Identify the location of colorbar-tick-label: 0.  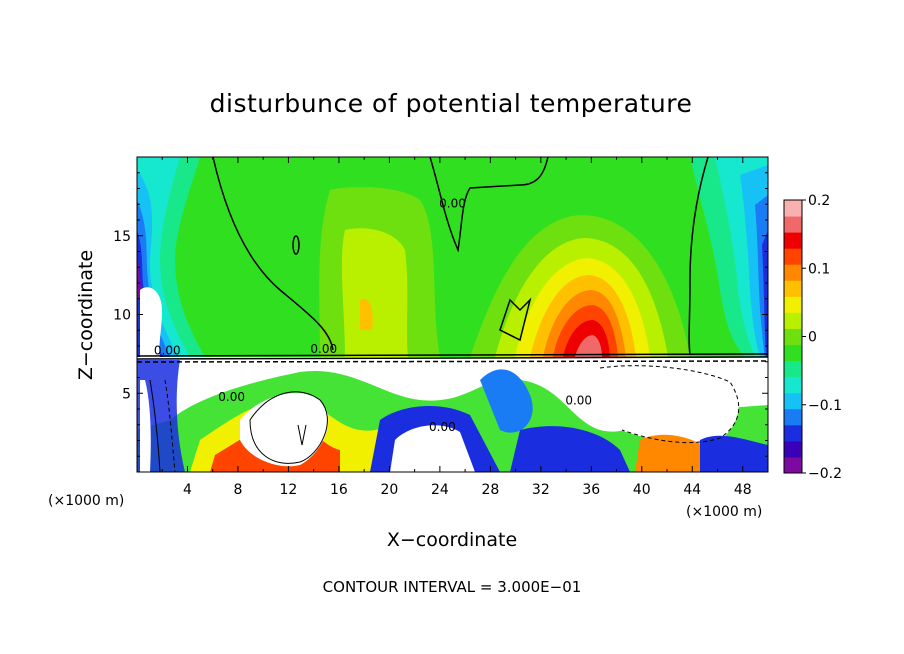
(812, 338).